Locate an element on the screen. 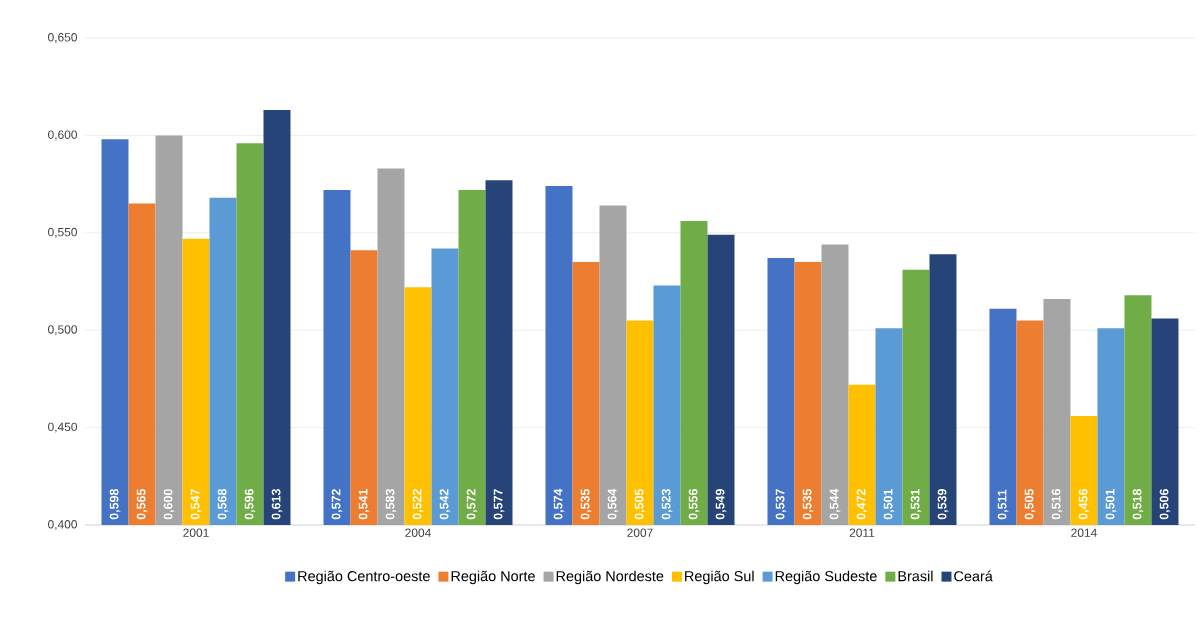 Image resolution: width=1204 pixels, height=630 pixels. x-tick-label: 2014 is located at coordinates (1084, 532).